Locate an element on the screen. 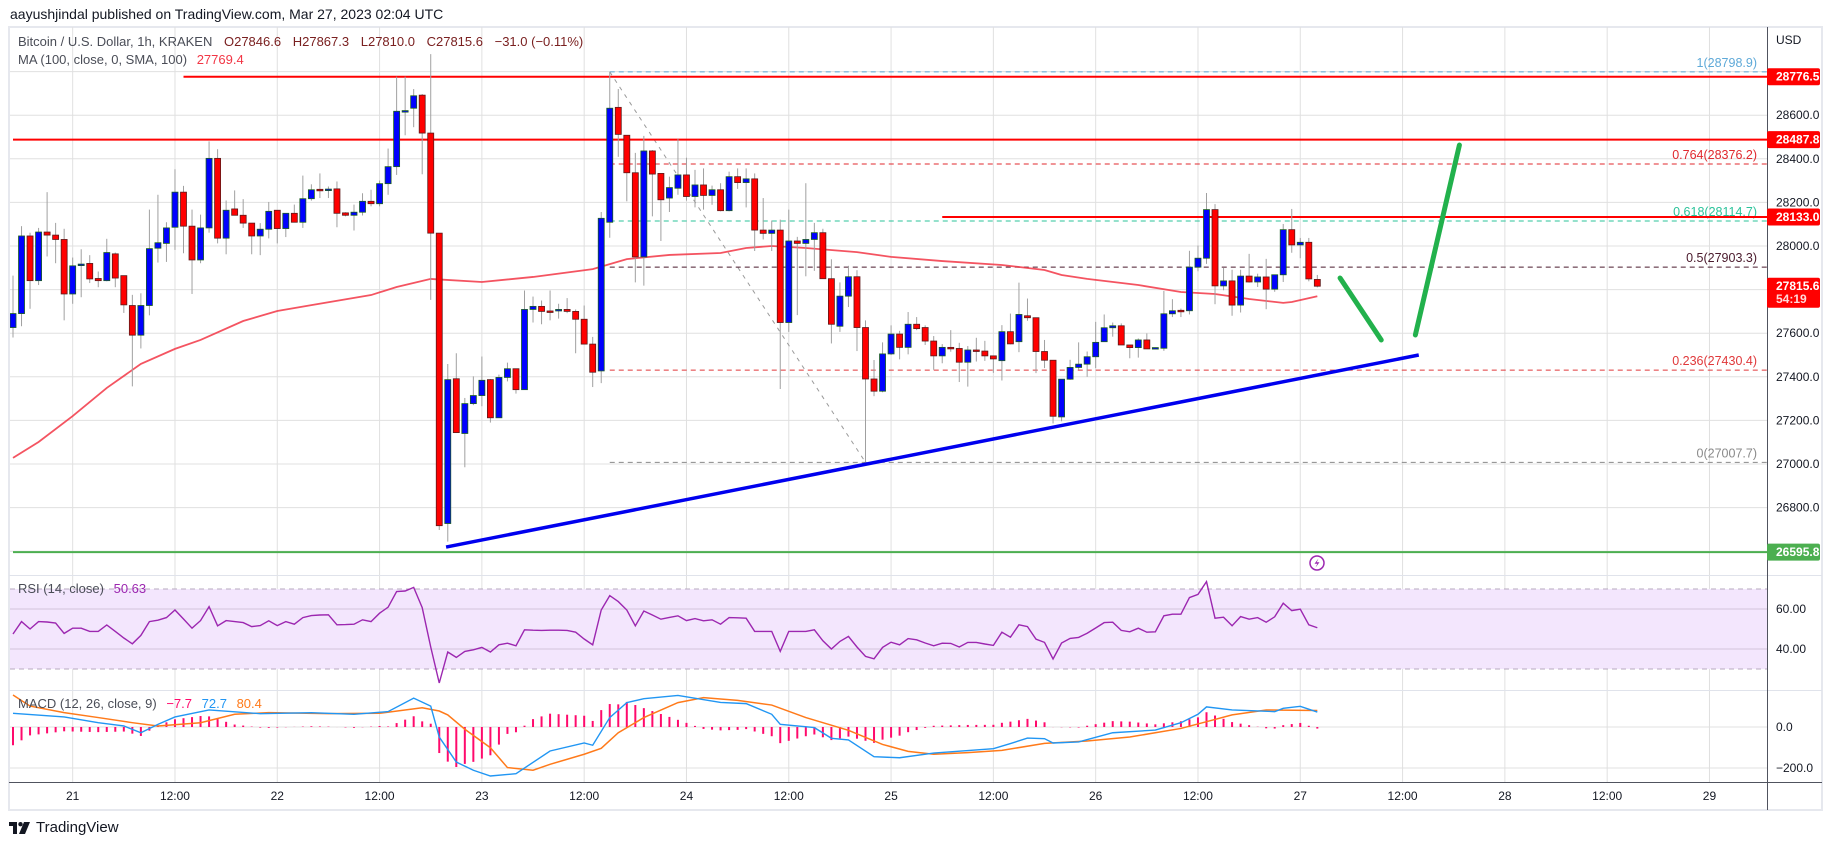 This screenshot has width=1834, height=845. price-tick-label: 27400.0 is located at coordinates (1798, 377).